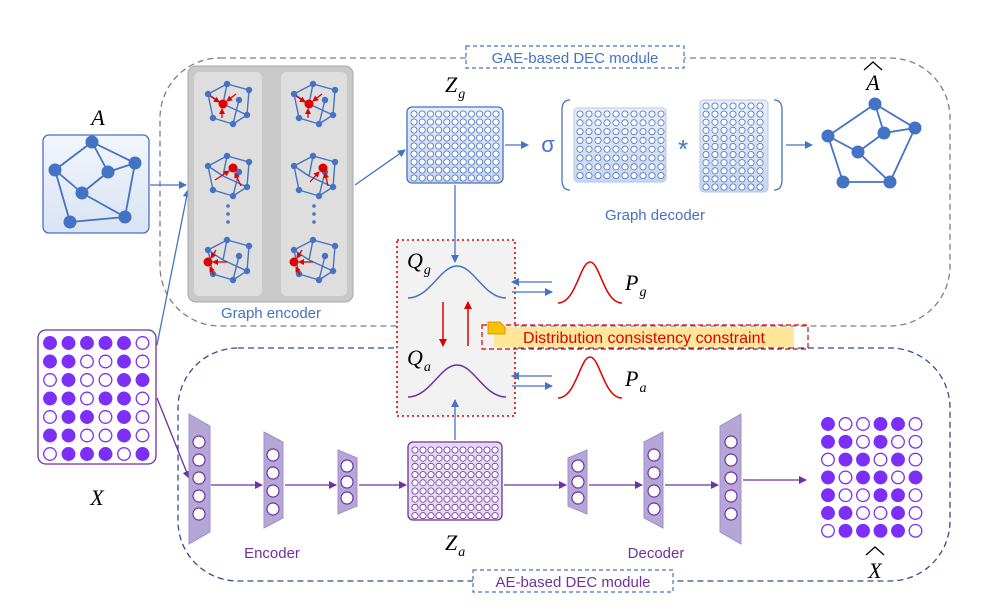  What do you see at coordinates (575, 58) in the screenshot?
I see `gae-module-title: GAE-based DEC module` at bounding box center [575, 58].